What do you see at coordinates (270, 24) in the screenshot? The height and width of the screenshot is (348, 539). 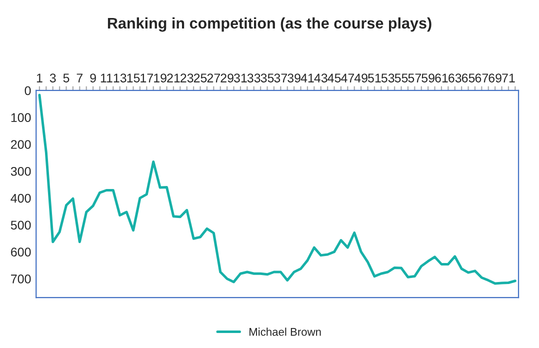 I see `chart-title: Ranking in competition (as the course plays)` at bounding box center [270, 24].